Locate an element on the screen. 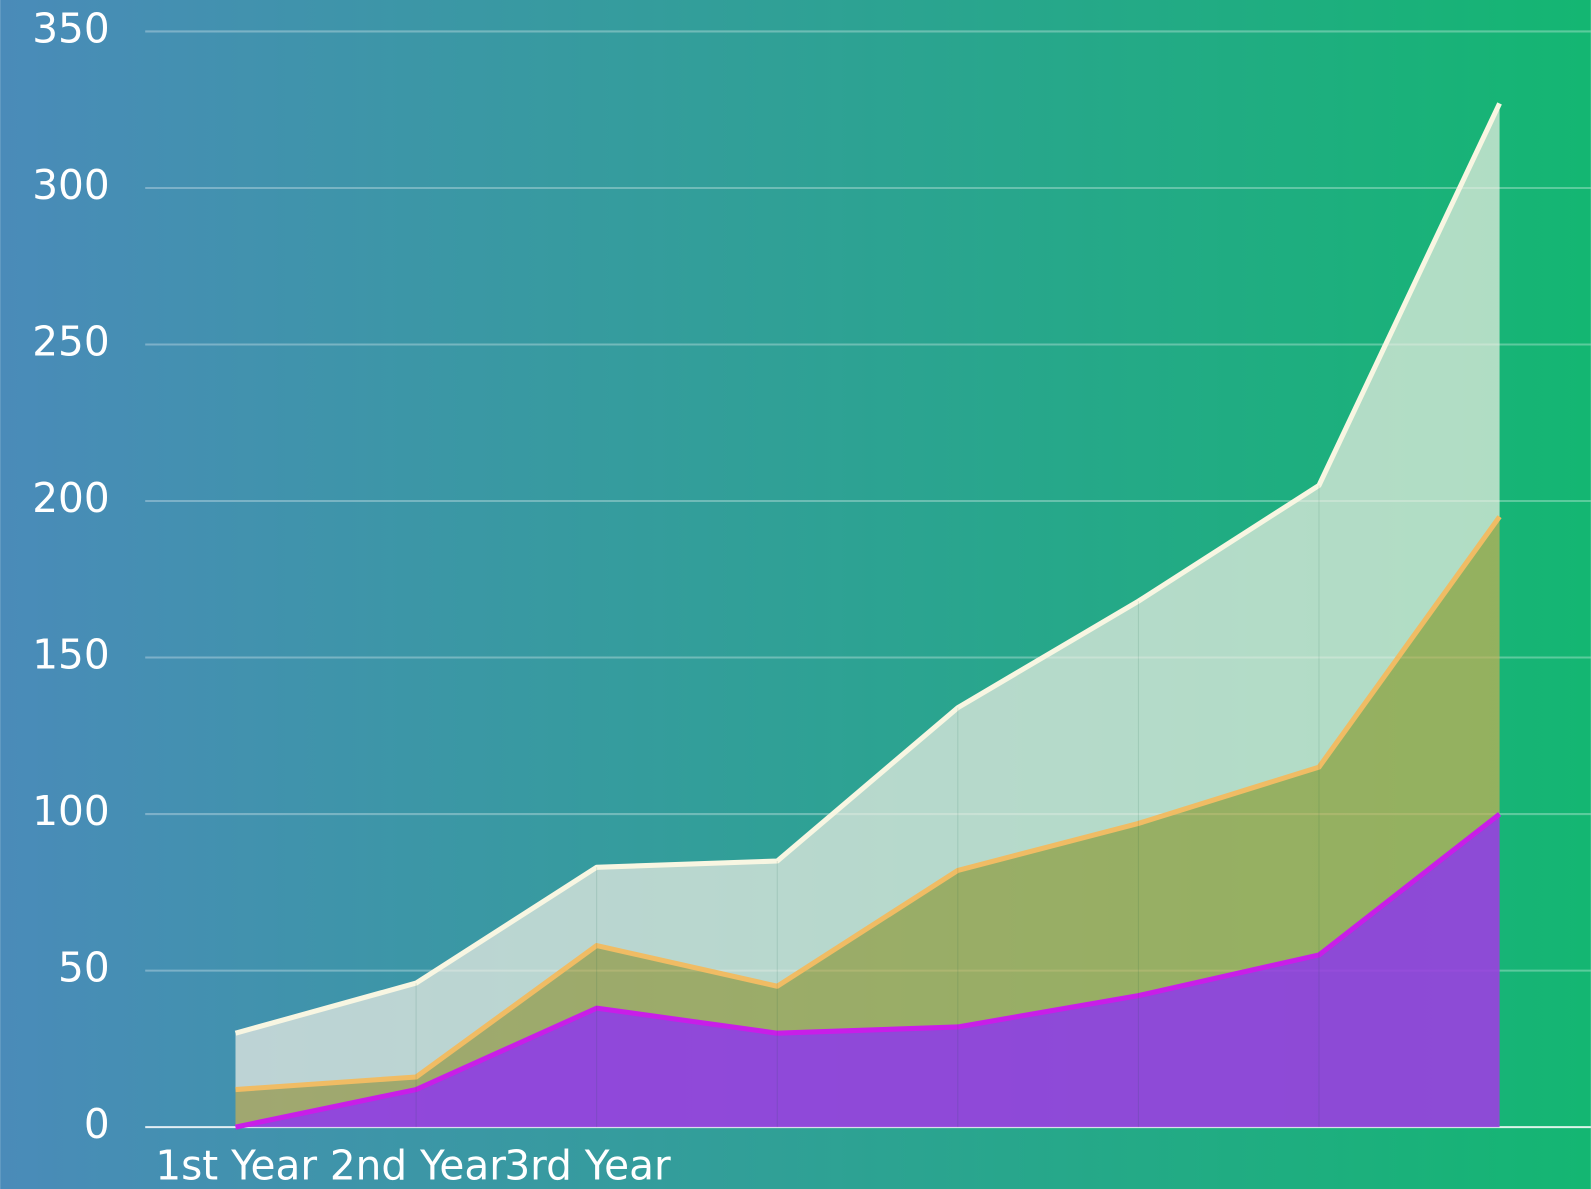 This screenshot has height=1189, width=1591. x-tick-label: 2nd Year is located at coordinates (418, 1165).